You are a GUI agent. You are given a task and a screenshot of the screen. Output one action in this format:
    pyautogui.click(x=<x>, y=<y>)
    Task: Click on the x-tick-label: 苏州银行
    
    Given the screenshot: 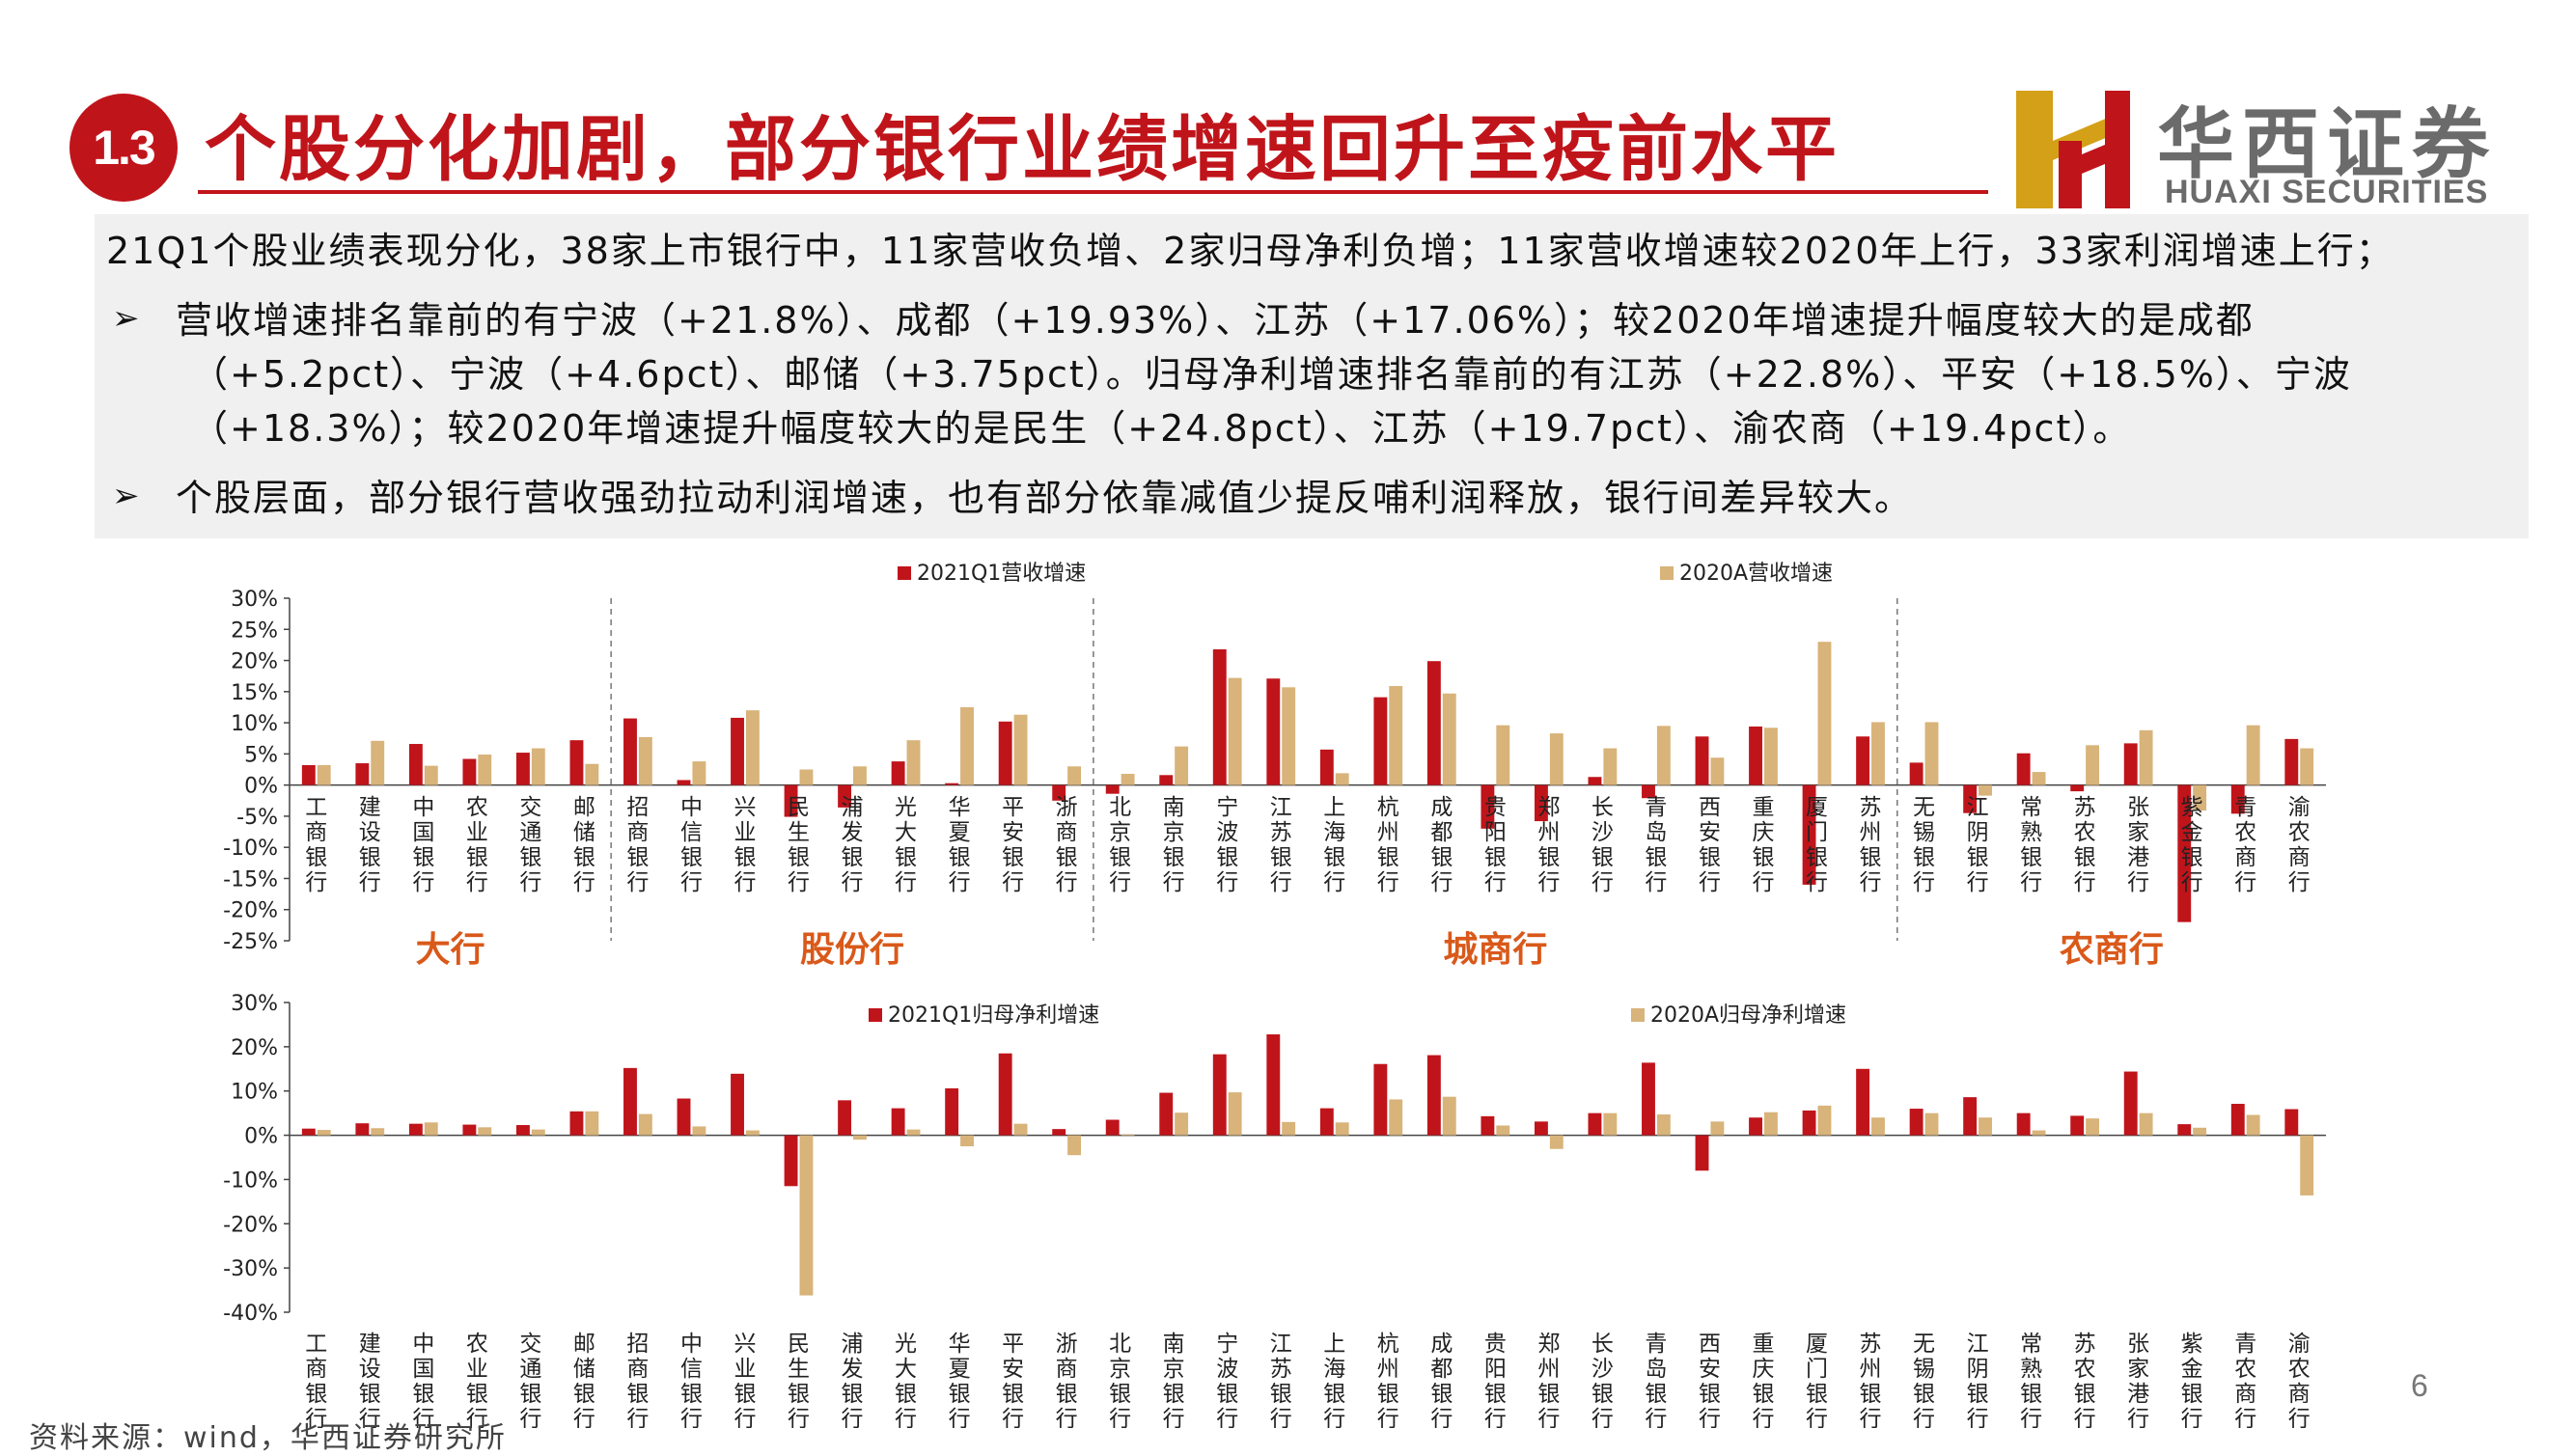 What is the action you would take?
    pyautogui.click(x=1871, y=845)
    